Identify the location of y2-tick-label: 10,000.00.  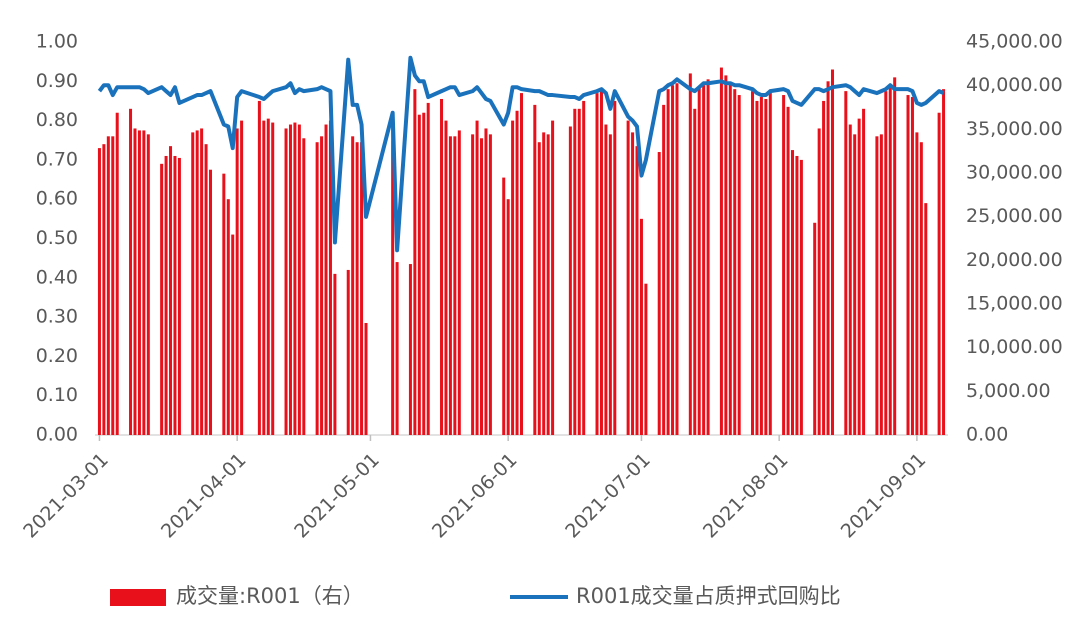
(1014, 347).